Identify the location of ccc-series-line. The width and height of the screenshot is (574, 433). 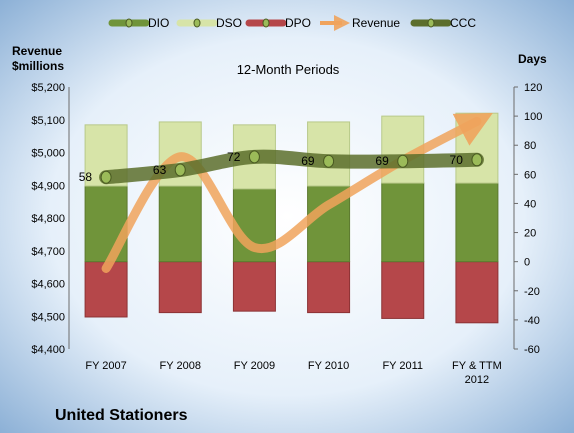
(291, 167).